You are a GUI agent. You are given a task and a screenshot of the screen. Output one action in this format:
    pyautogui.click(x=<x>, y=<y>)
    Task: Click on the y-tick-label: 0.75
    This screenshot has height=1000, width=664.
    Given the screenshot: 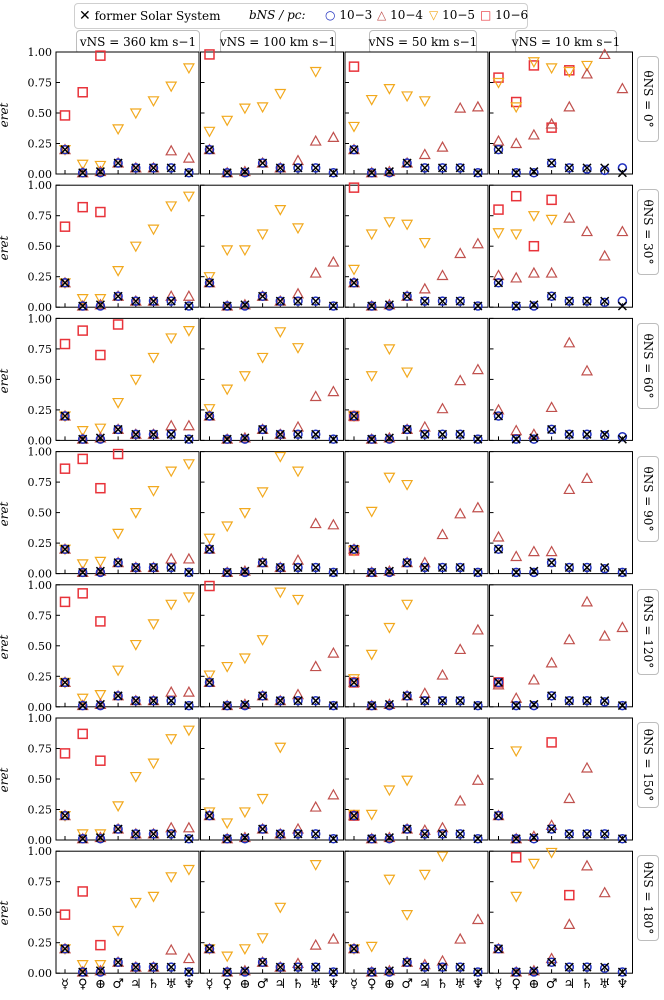 What is the action you would take?
    pyautogui.click(x=40, y=615)
    